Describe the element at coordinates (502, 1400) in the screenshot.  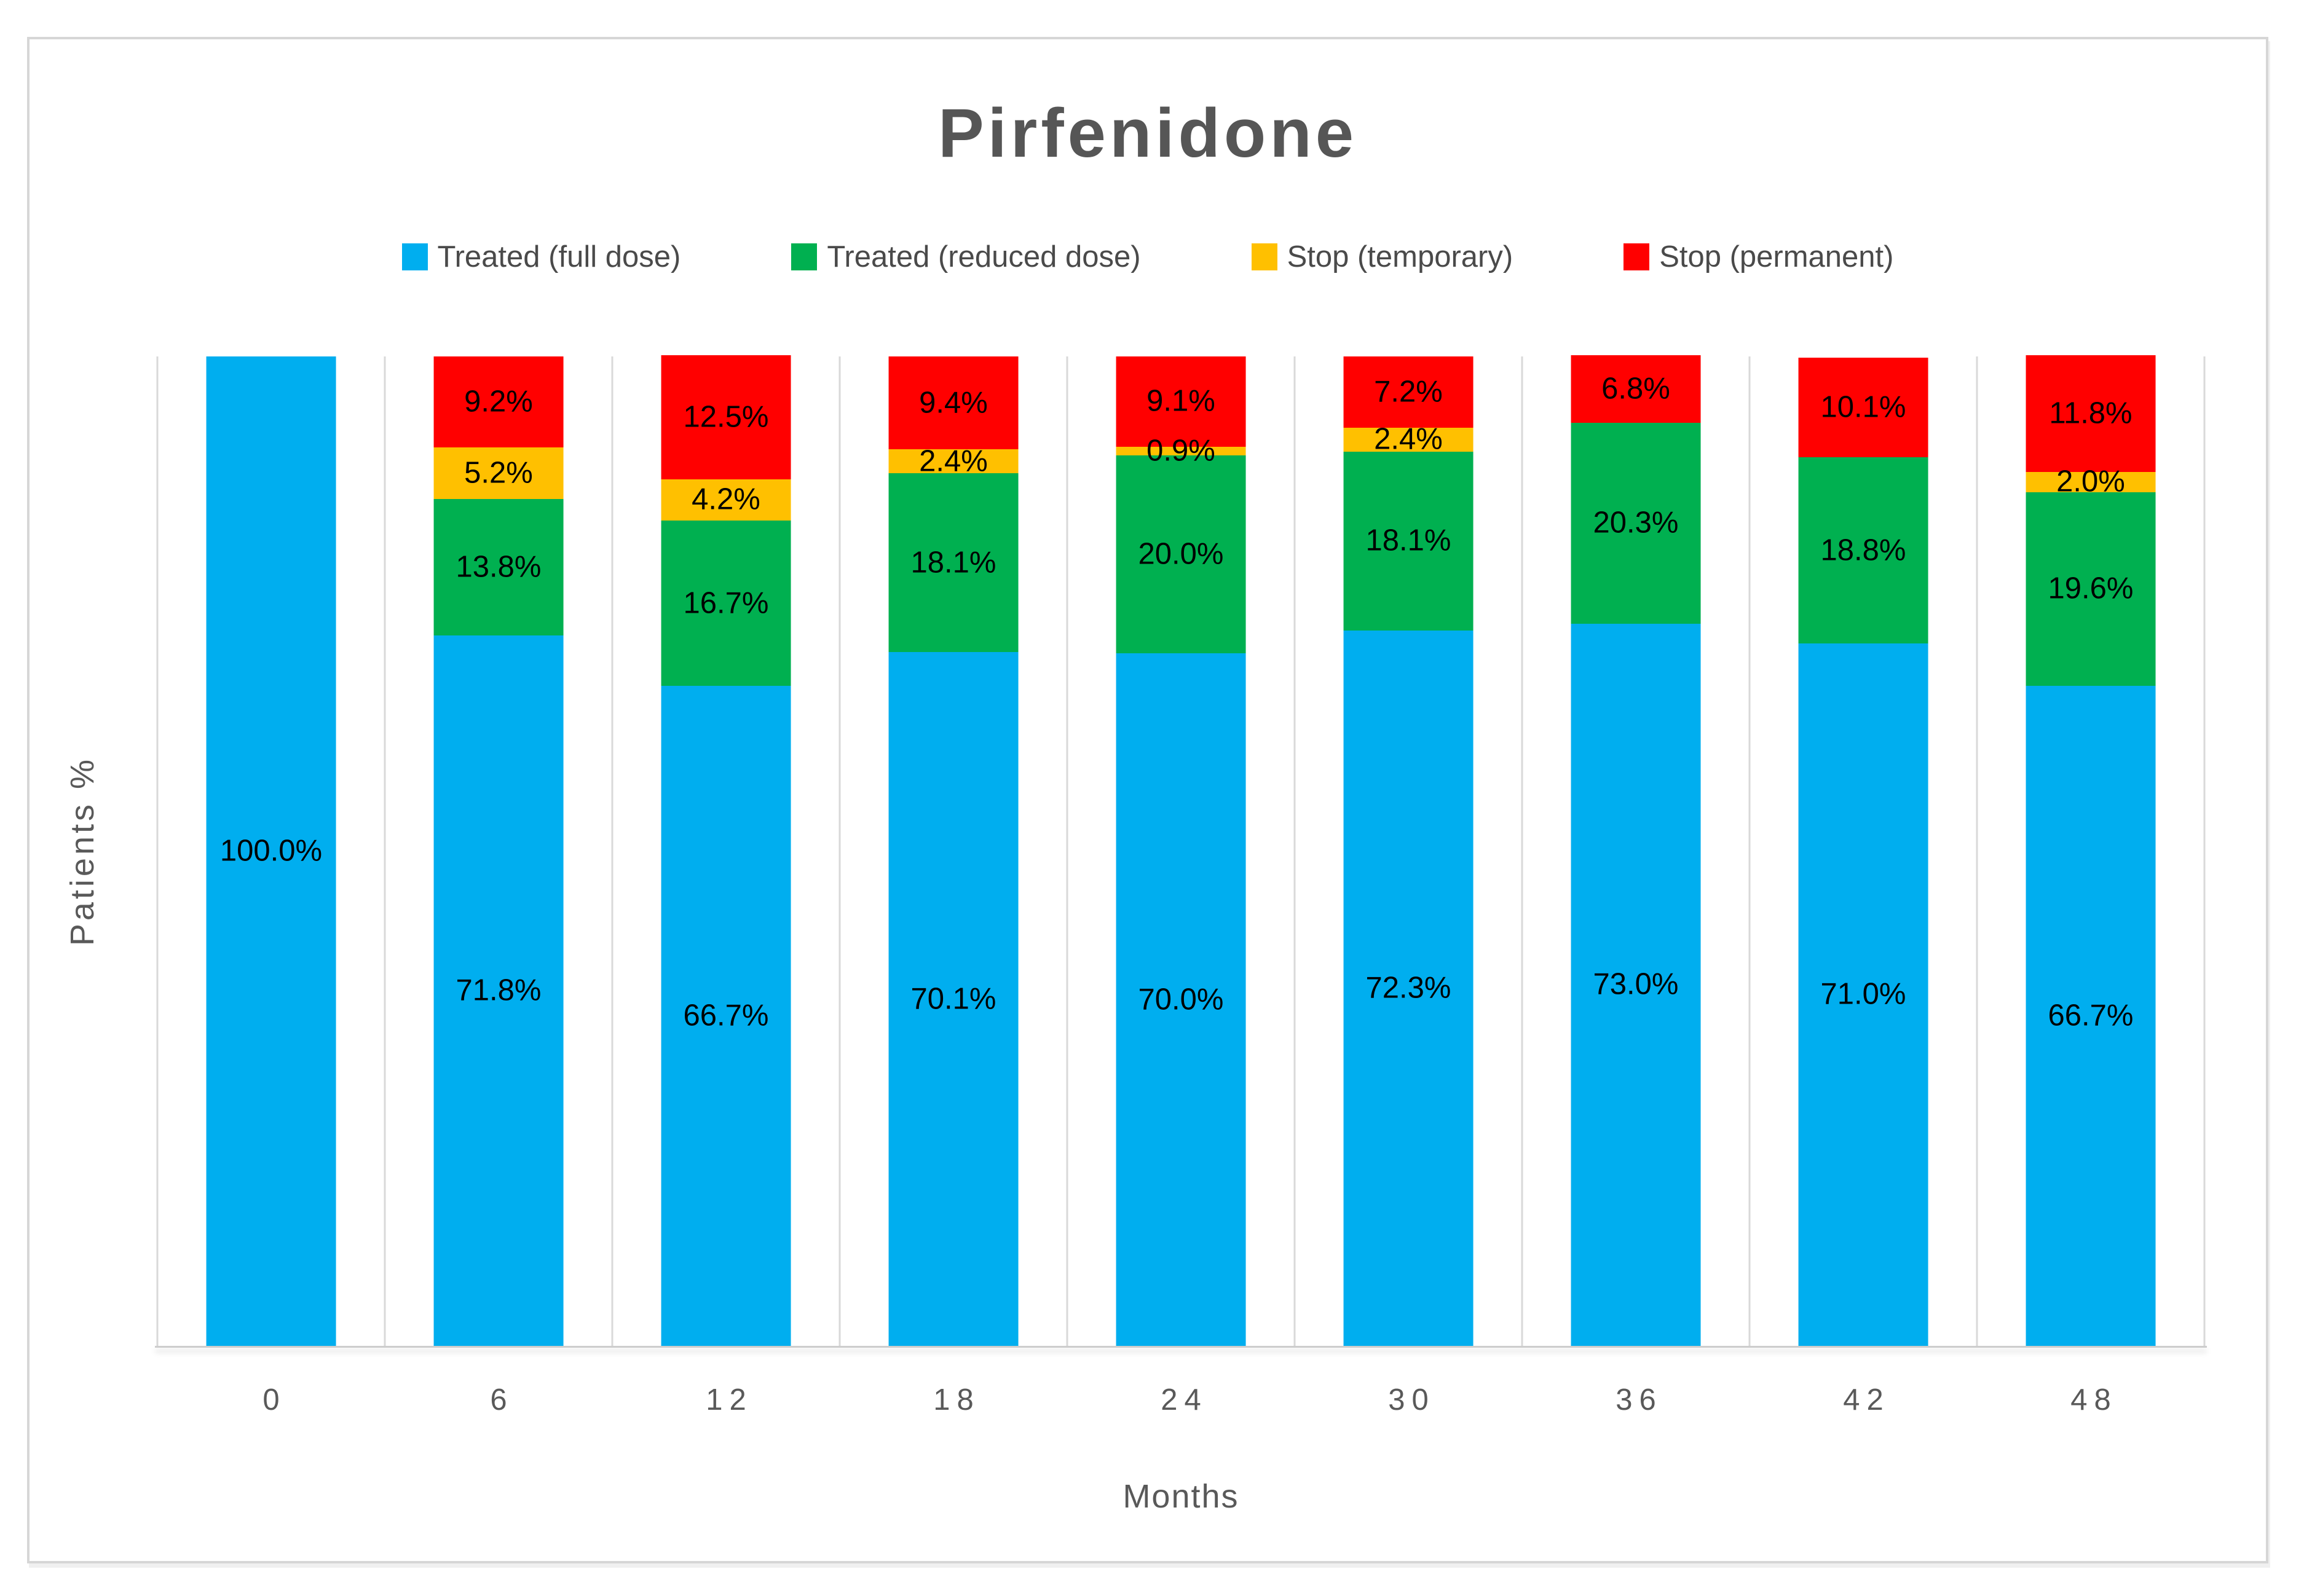
I see `x-tick-label: 6` at that location.